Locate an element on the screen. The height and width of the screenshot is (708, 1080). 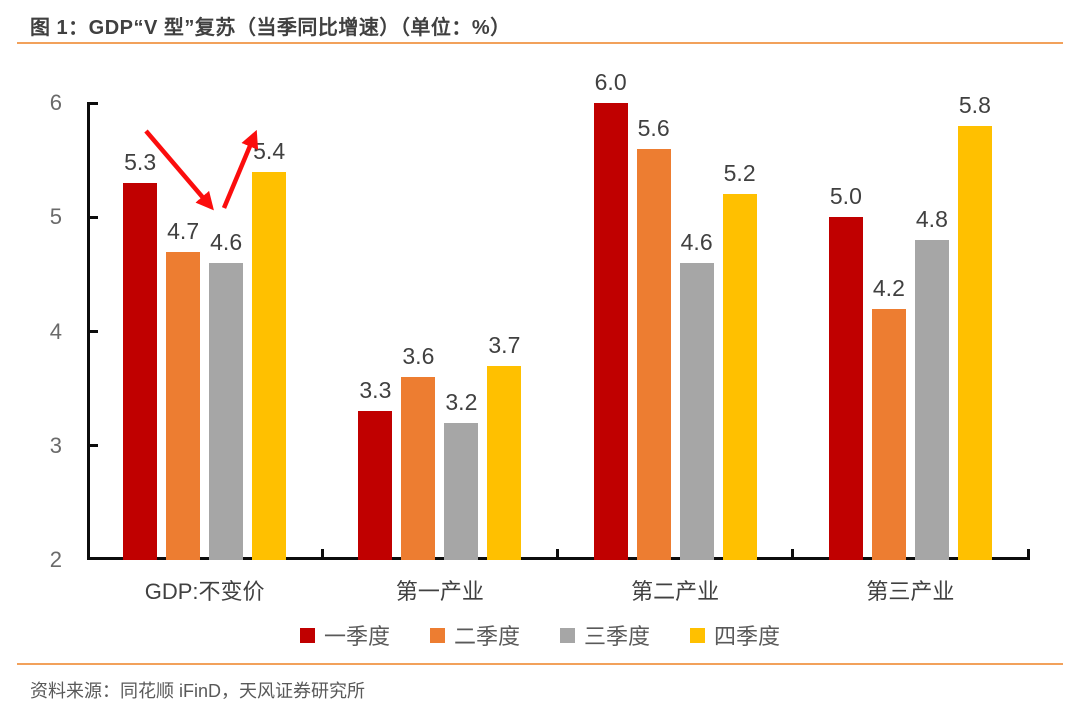
bar-value-label: 3.2 is located at coordinates (461, 401).